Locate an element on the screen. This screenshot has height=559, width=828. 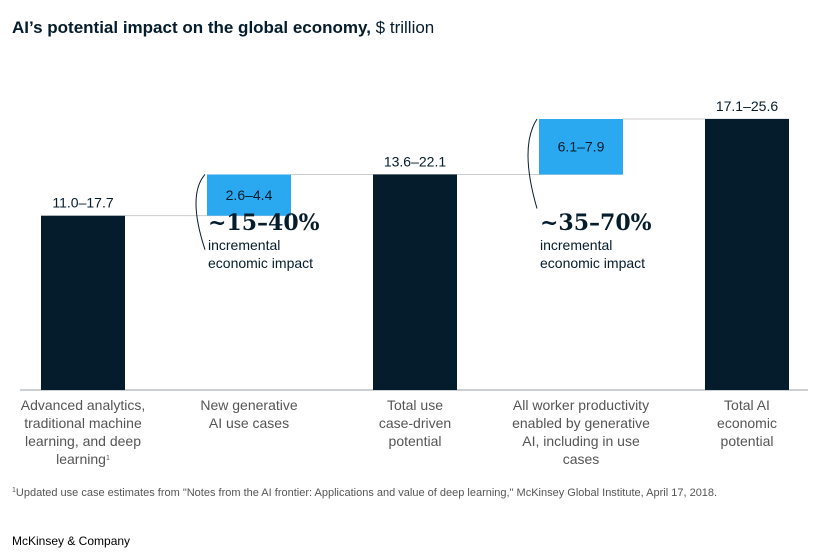
impact-annotation: ~35–70% incremental economic impact is located at coordinates (599, 241).